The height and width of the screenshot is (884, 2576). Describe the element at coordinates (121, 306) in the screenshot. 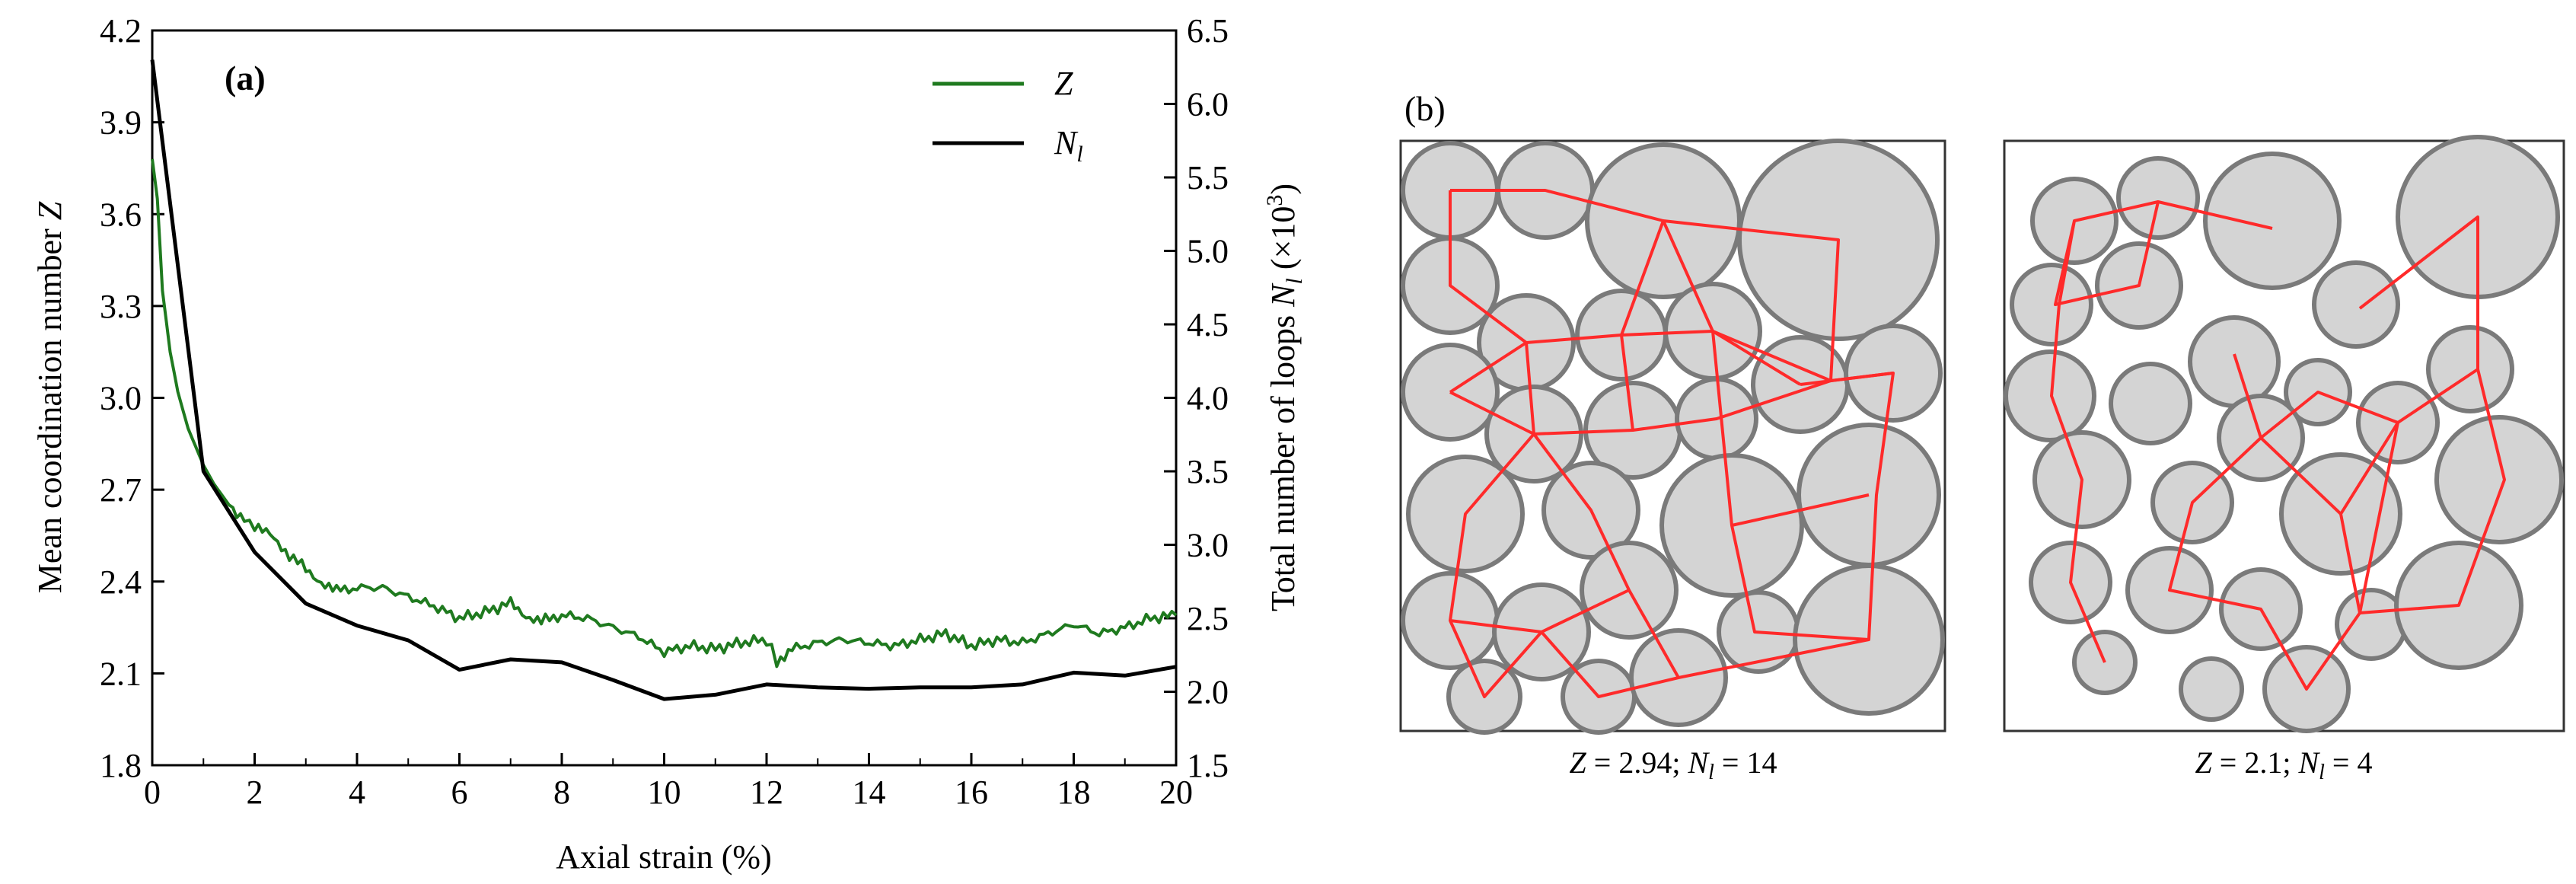

I see `y-left-tick-label: 3.3` at that location.